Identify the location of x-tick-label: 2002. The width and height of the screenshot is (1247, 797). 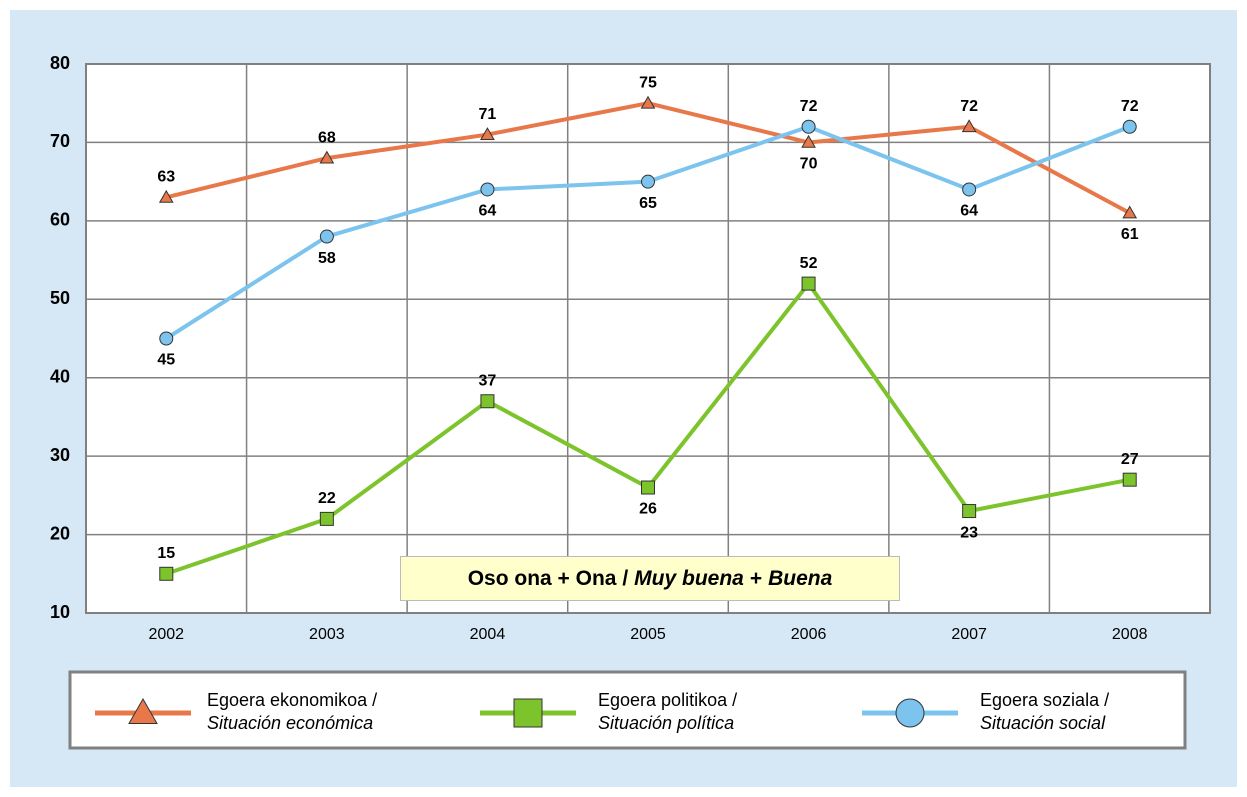
(166, 634).